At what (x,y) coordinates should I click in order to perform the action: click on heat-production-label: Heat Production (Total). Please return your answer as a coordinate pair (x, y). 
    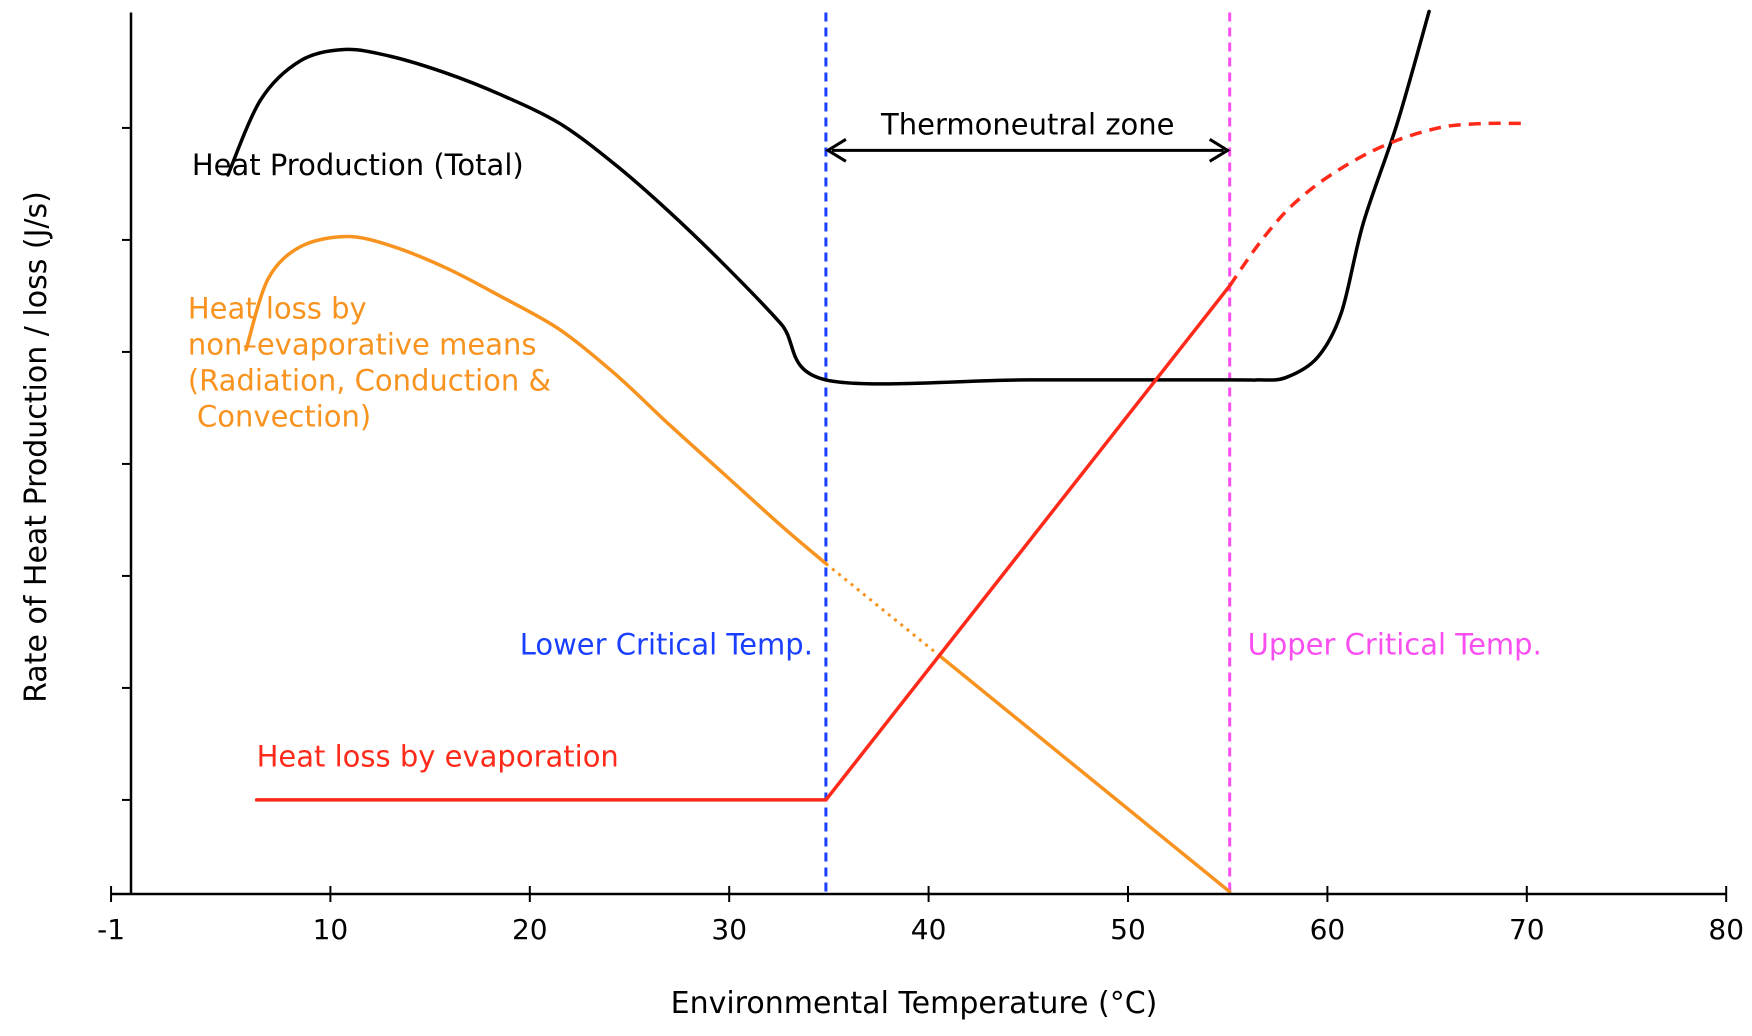
    Looking at the image, I should click on (358, 165).